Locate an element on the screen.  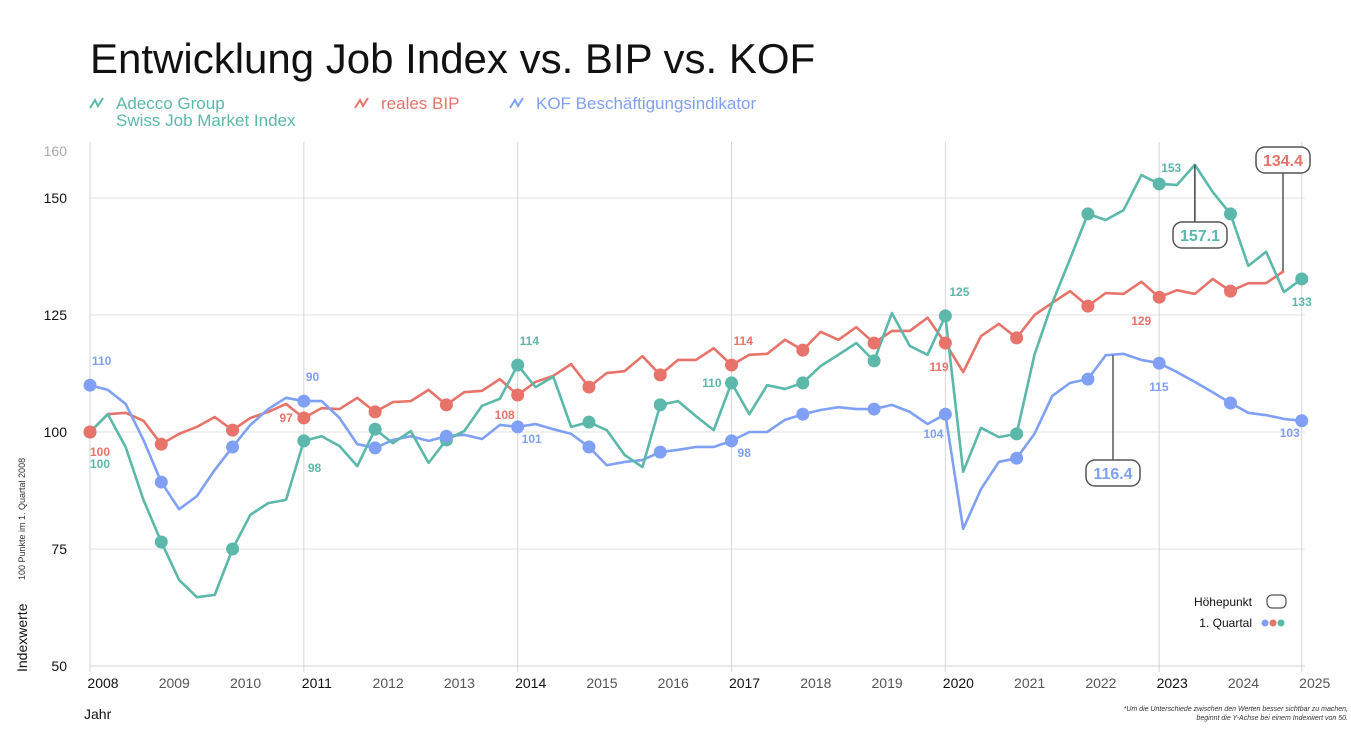
bip-data-label: 108 is located at coordinates (505, 415).